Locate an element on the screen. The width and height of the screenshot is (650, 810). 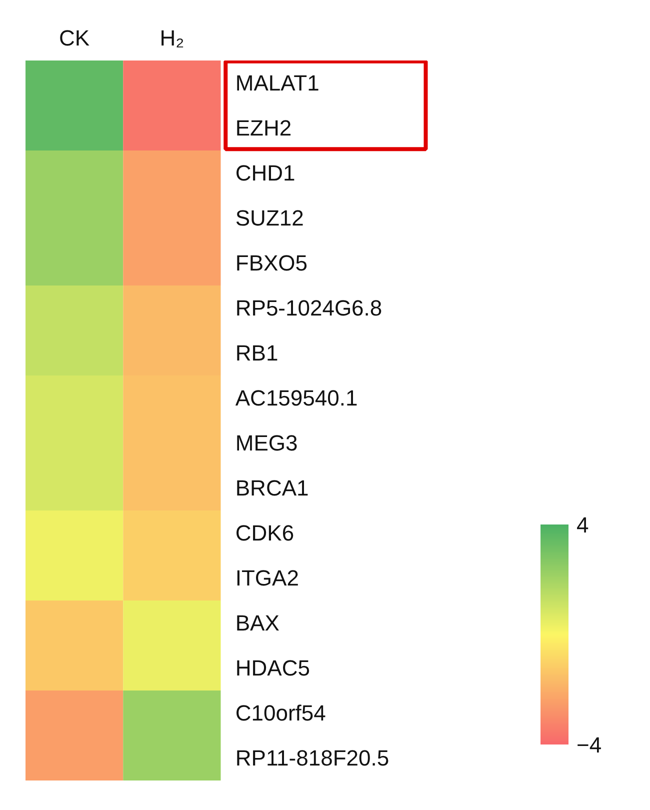
y-tick-label: SUZ12 is located at coordinates (269, 218).